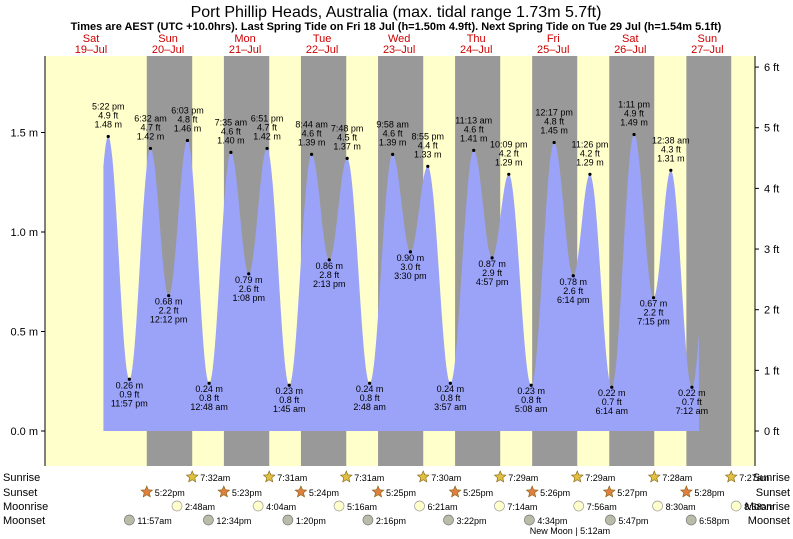 The width and height of the screenshot is (793, 539). Describe the element at coordinates (322, 39) in the screenshot. I see `day-header-dow: Tue` at that location.